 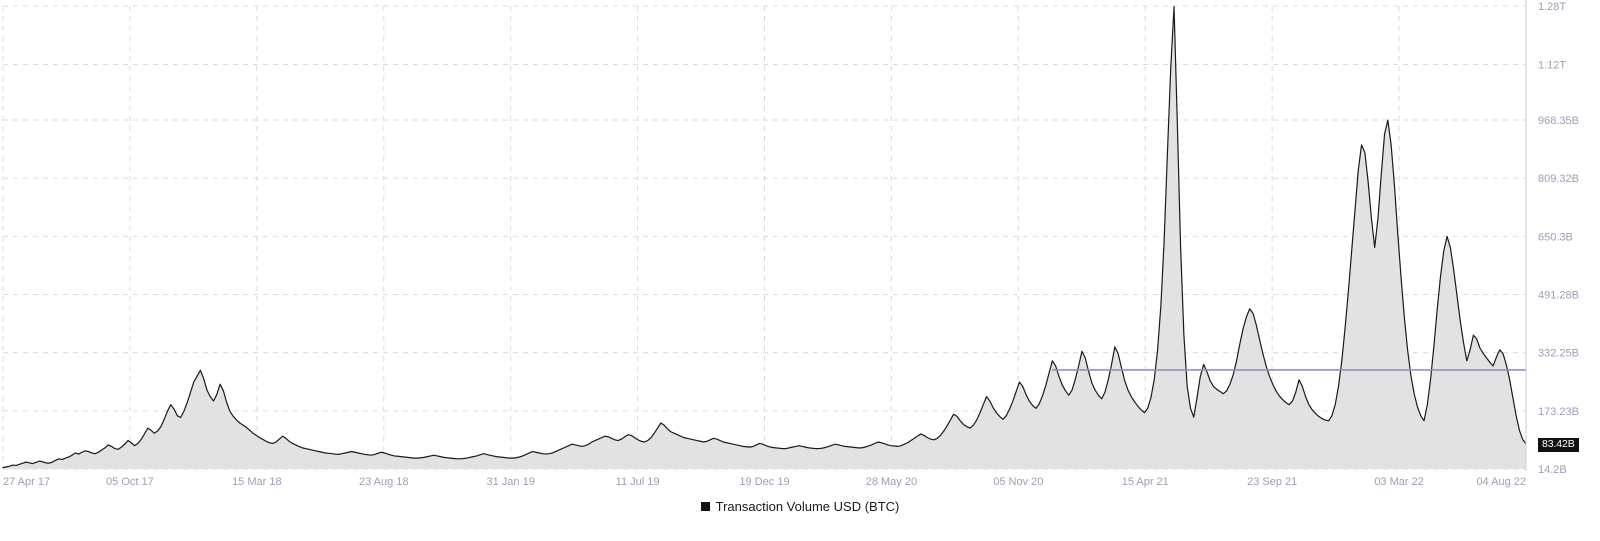 I want to click on chart-legend: Transaction Volume USD (BTC), so click(x=800, y=507).